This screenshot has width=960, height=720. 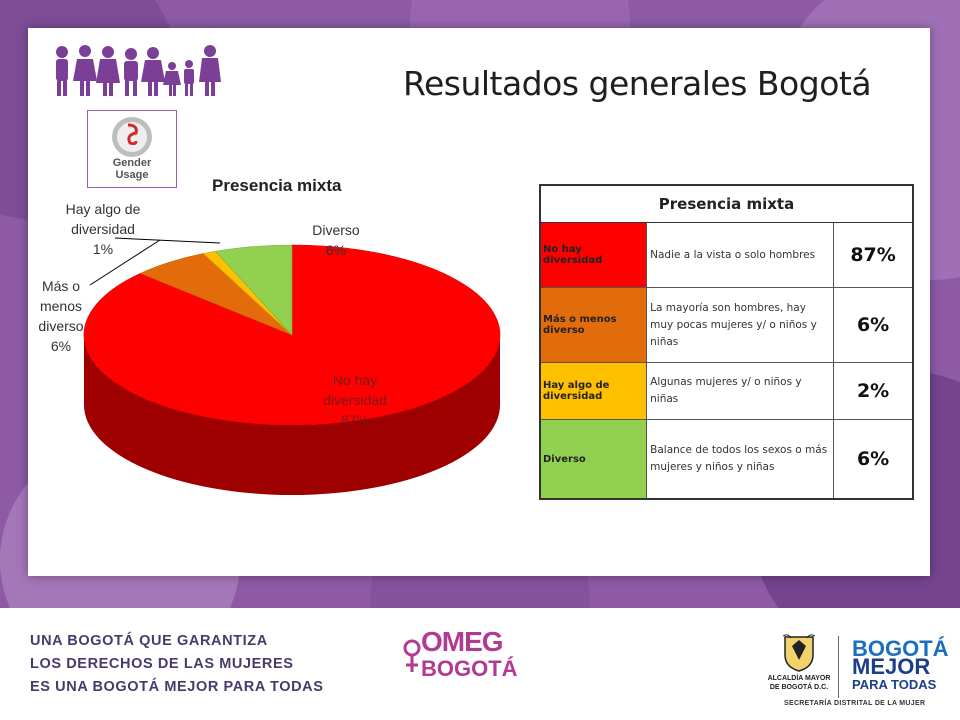 What do you see at coordinates (149, 641) in the screenshot?
I see `footer-line: UNA BOGOTÁ QUE GARANTIZA` at bounding box center [149, 641].